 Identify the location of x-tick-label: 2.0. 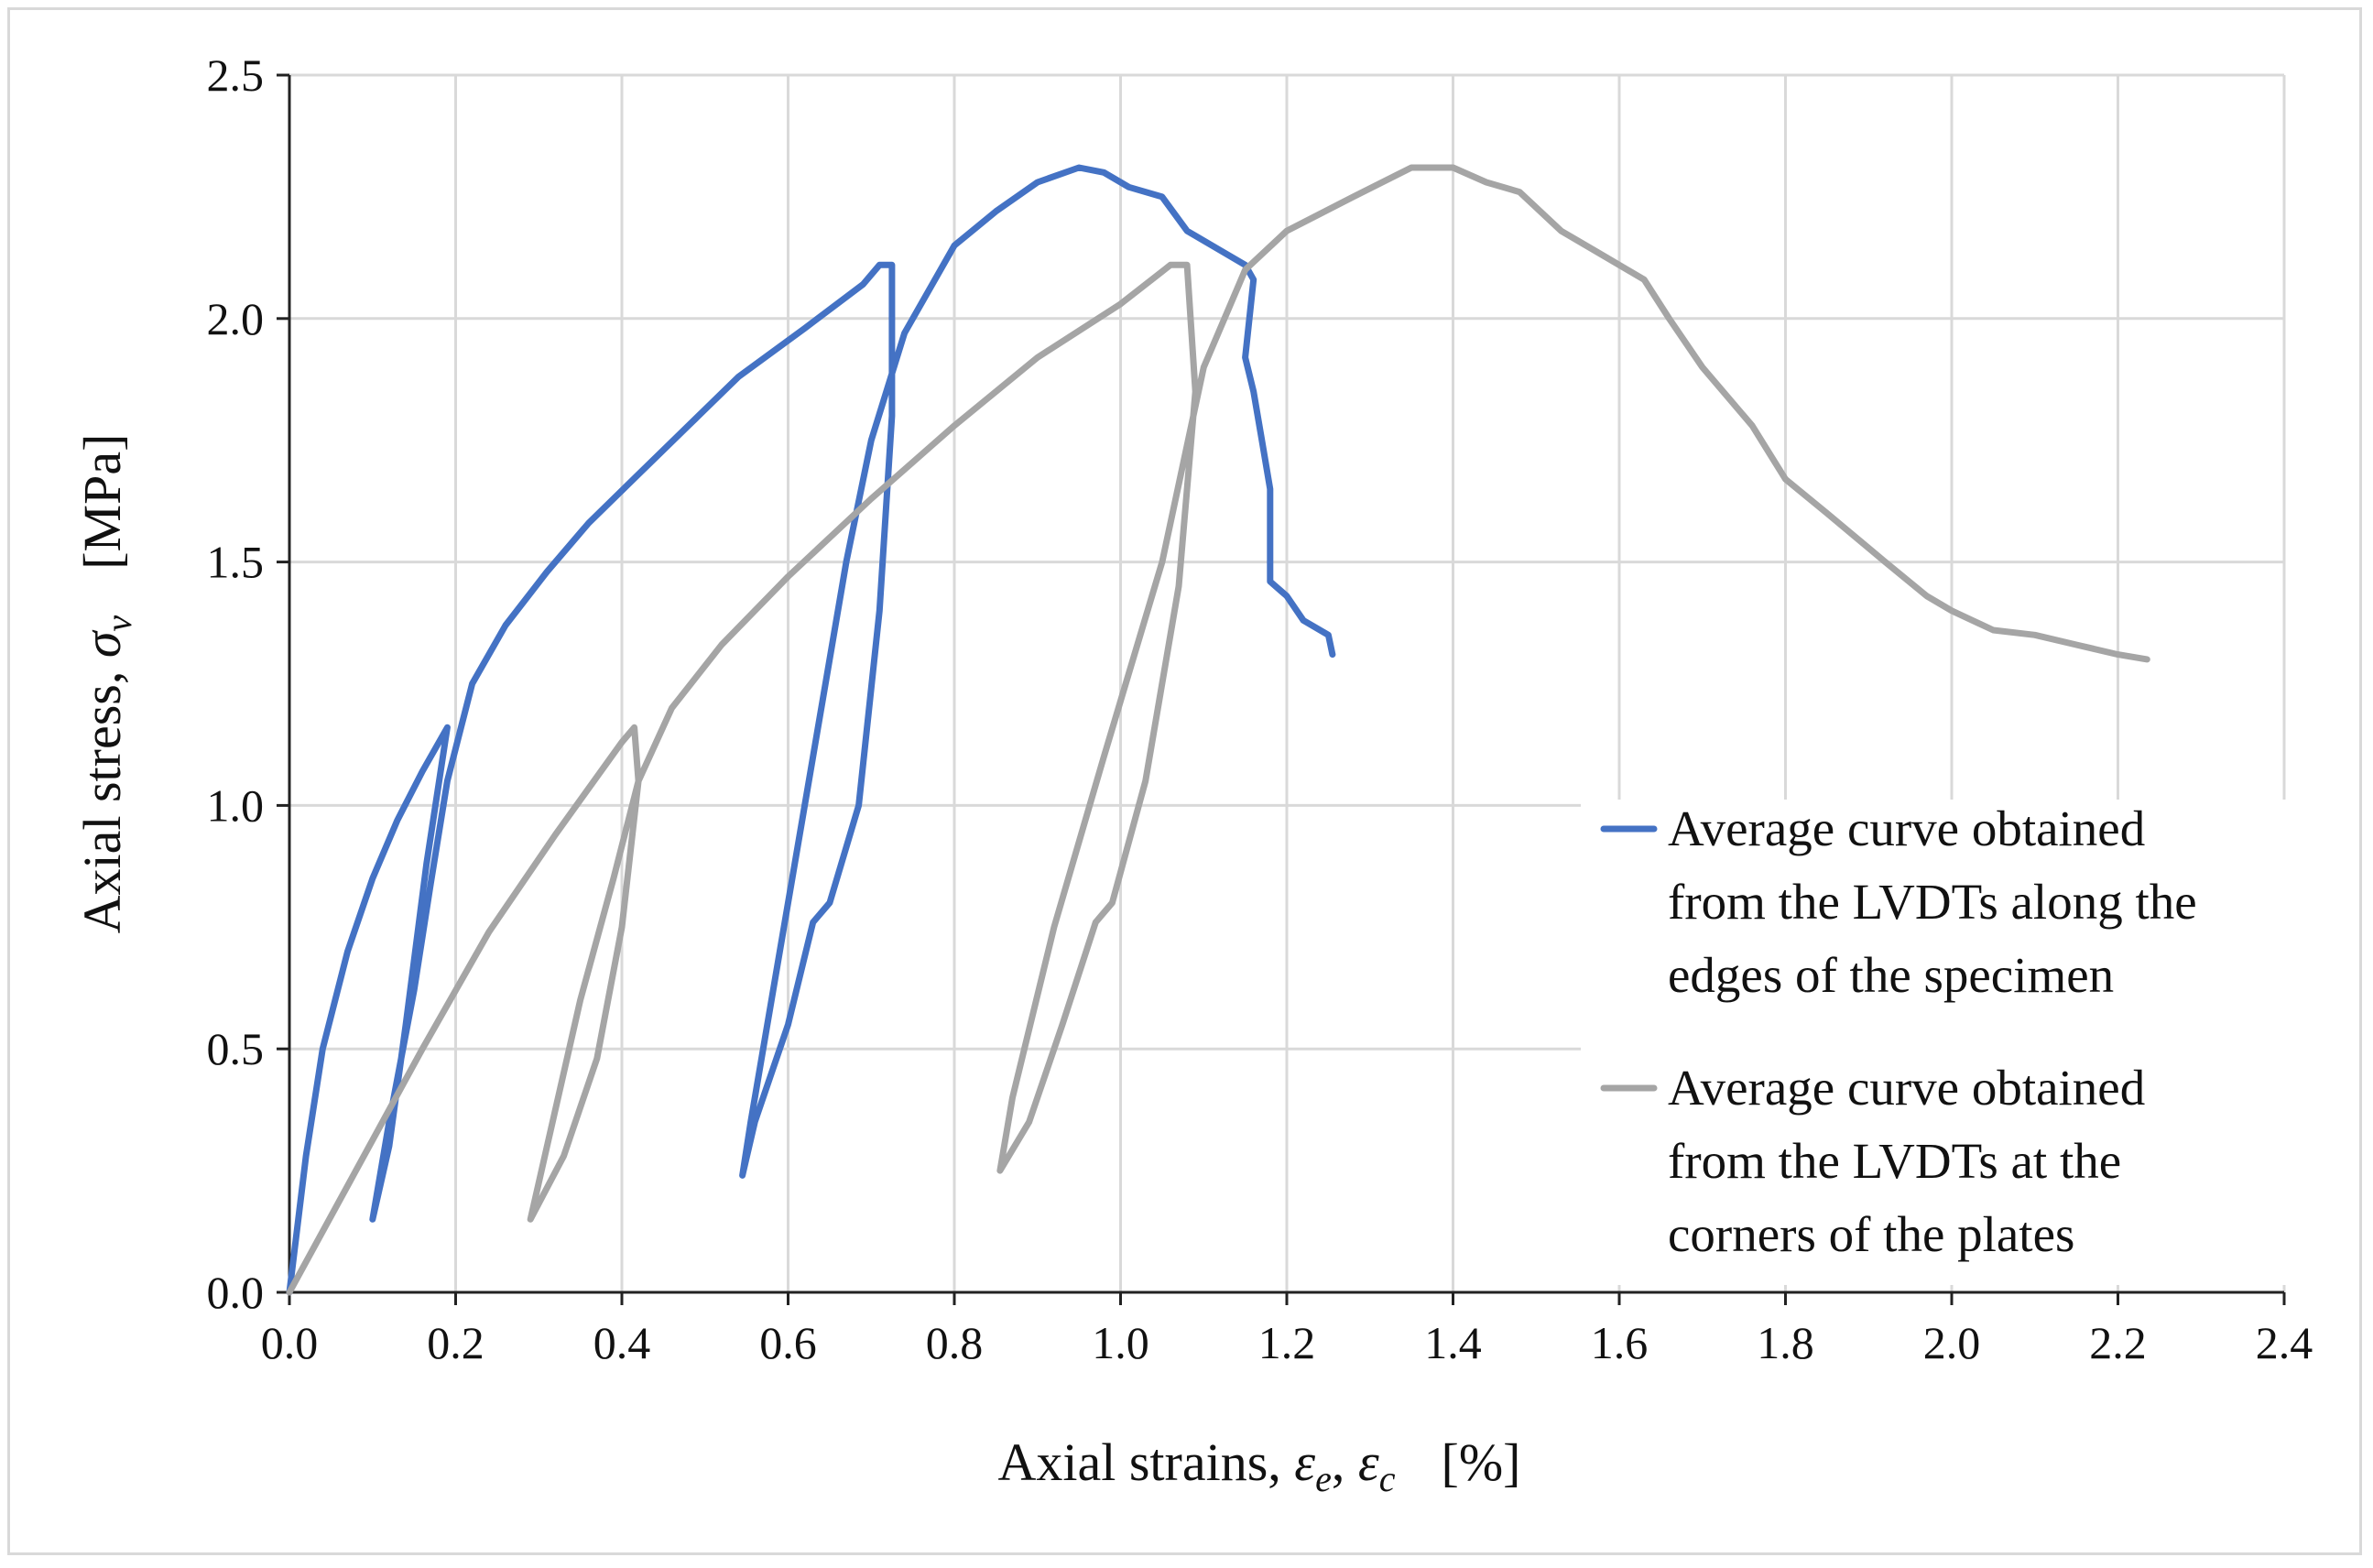
(1952, 1342).